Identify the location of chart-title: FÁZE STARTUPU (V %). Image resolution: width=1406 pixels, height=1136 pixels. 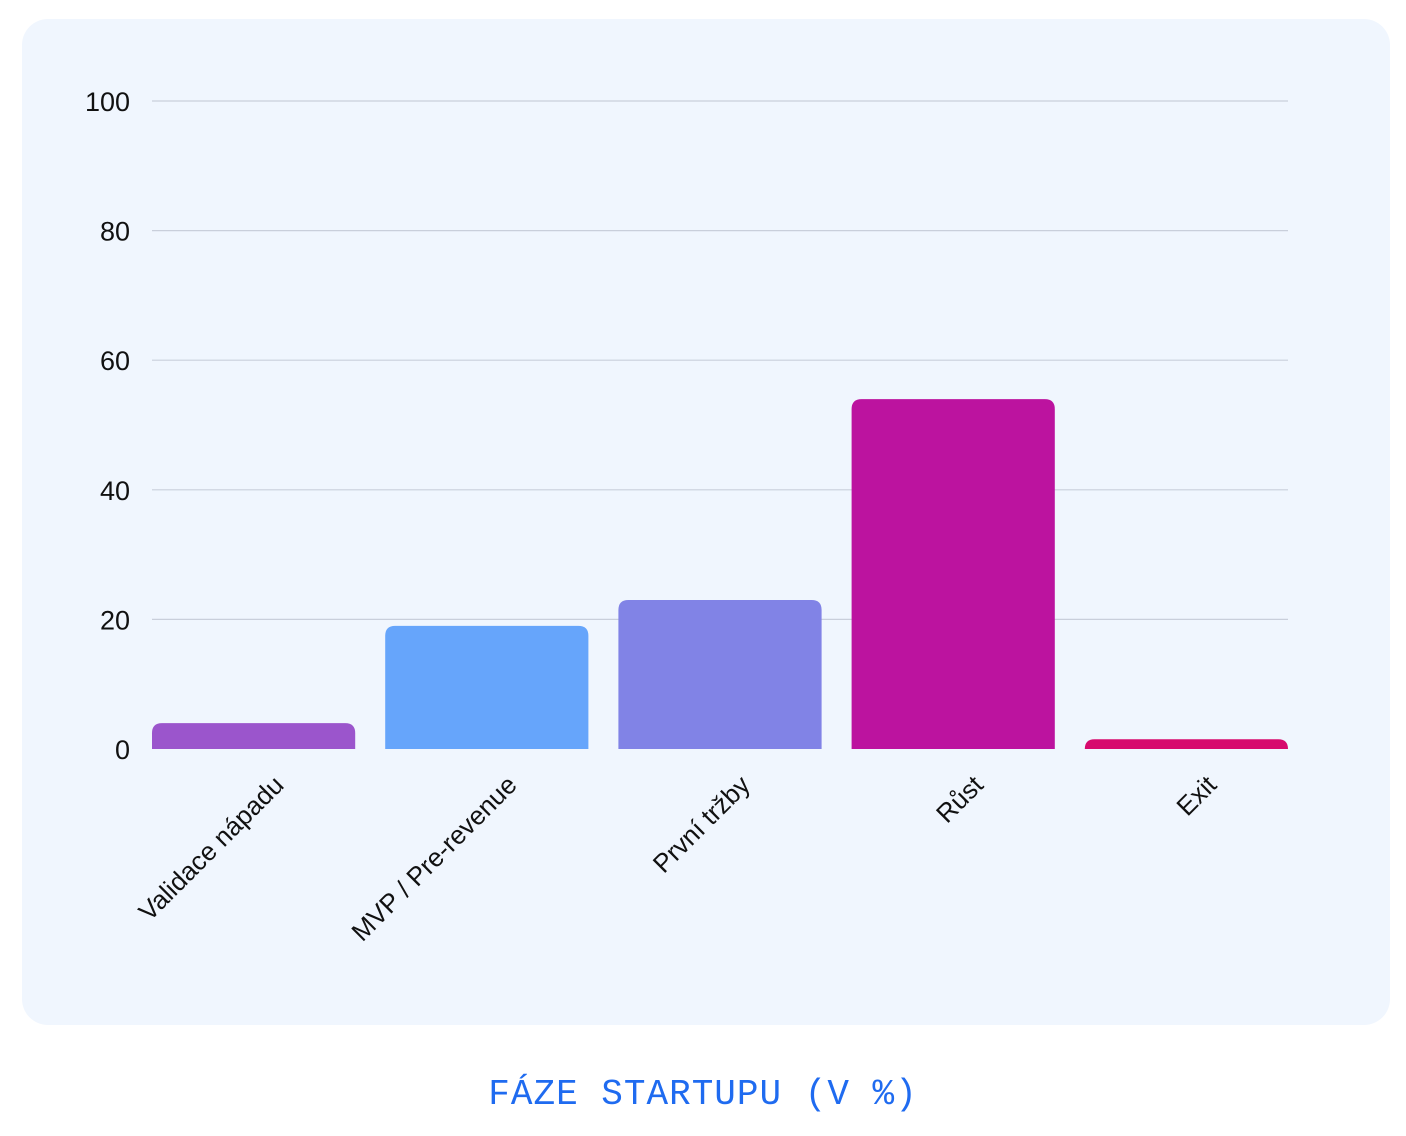
(703, 1094).